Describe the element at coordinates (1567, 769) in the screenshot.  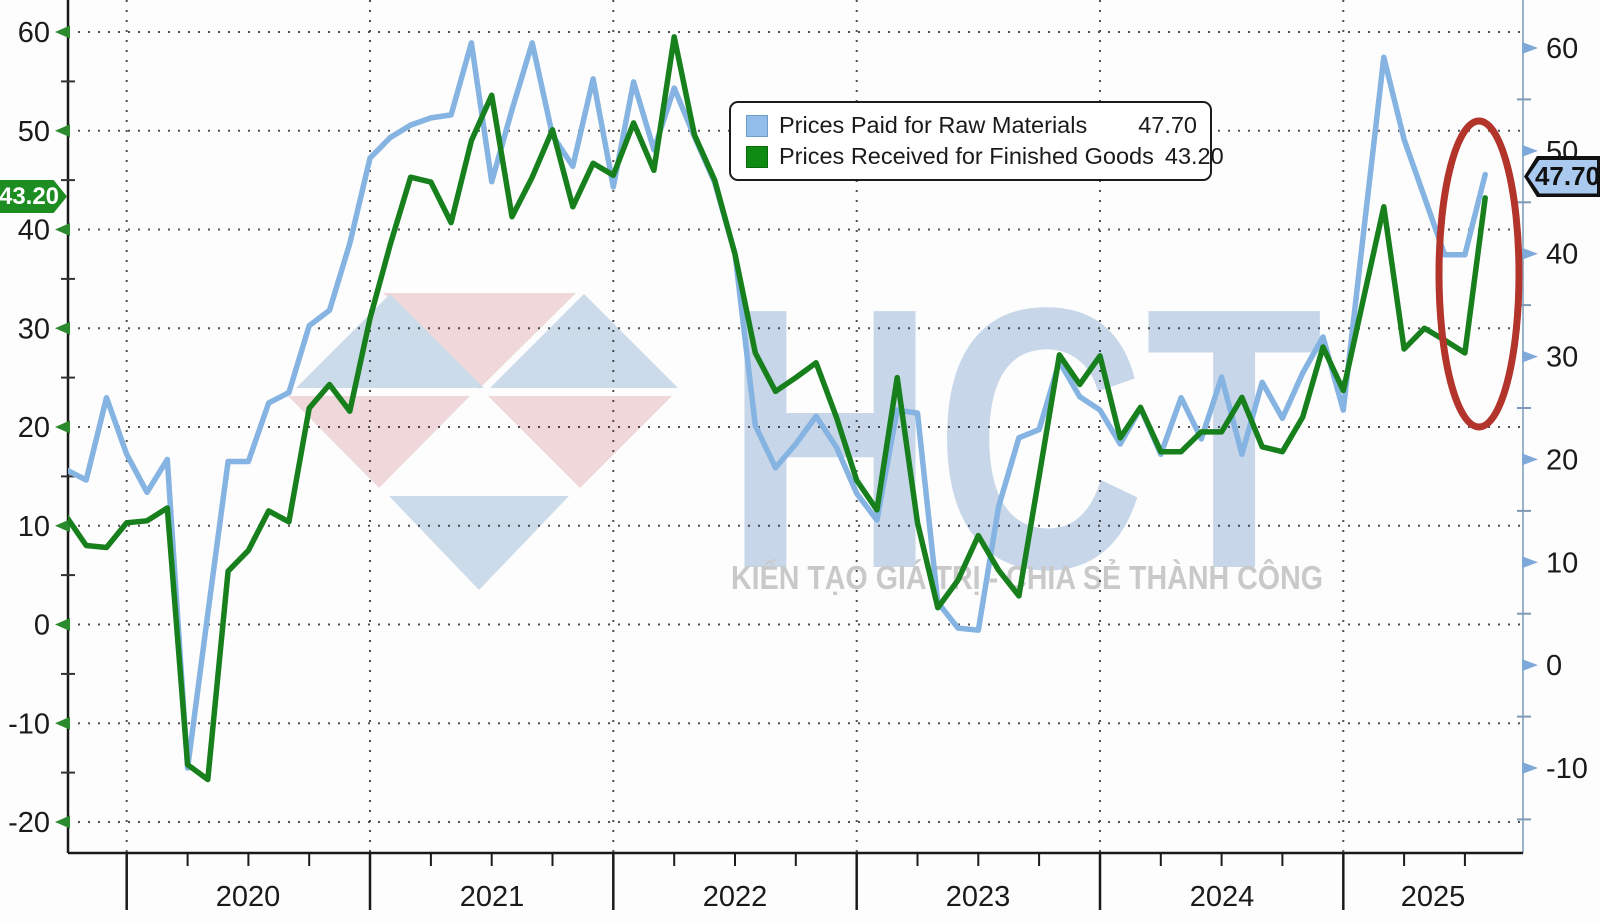
I see `right-axis-tick-label: -10` at that location.